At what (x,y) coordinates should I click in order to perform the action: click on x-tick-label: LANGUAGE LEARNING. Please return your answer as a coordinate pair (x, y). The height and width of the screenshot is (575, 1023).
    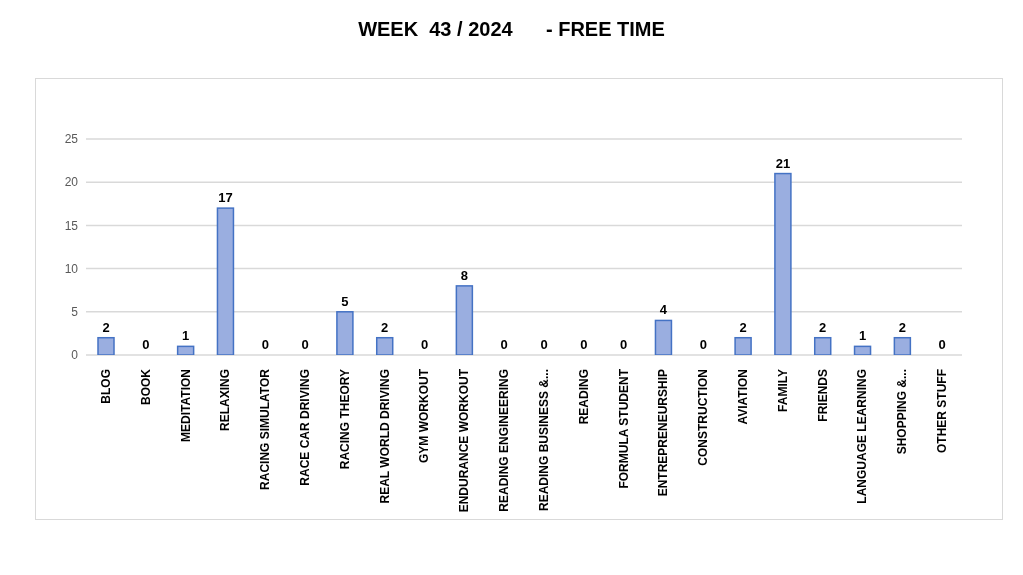
    Looking at the image, I should click on (862, 436).